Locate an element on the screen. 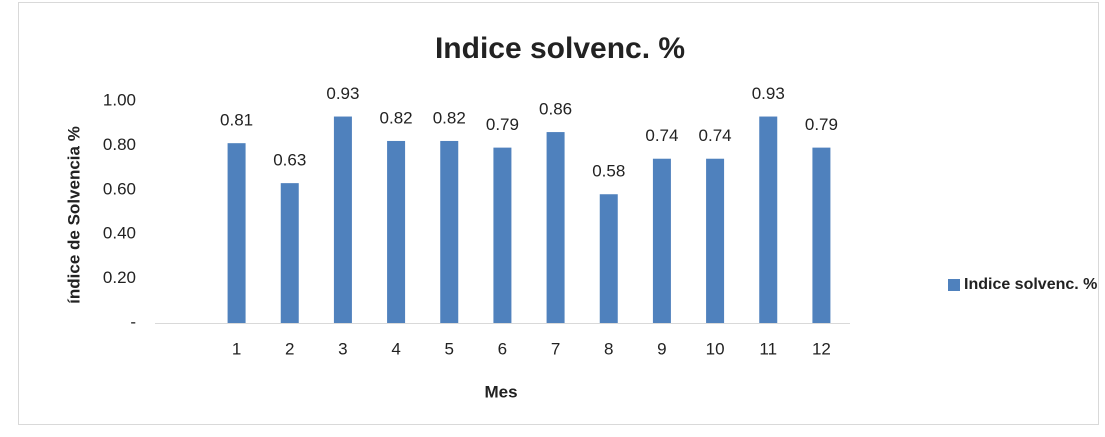 The height and width of the screenshot is (437, 1105). y-tick-label: 0.40 is located at coordinates (119, 233).